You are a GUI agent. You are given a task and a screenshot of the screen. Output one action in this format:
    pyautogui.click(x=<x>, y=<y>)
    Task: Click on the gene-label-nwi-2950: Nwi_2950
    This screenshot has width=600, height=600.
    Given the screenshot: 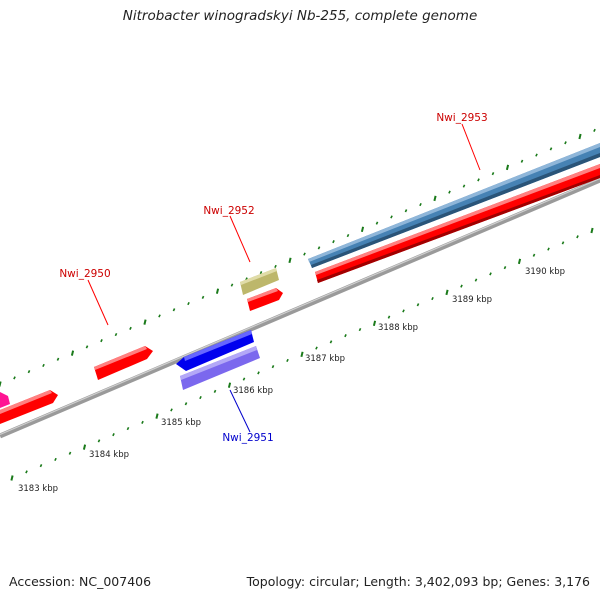 What is the action you would take?
    pyautogui.click(x=84, y=274)
    